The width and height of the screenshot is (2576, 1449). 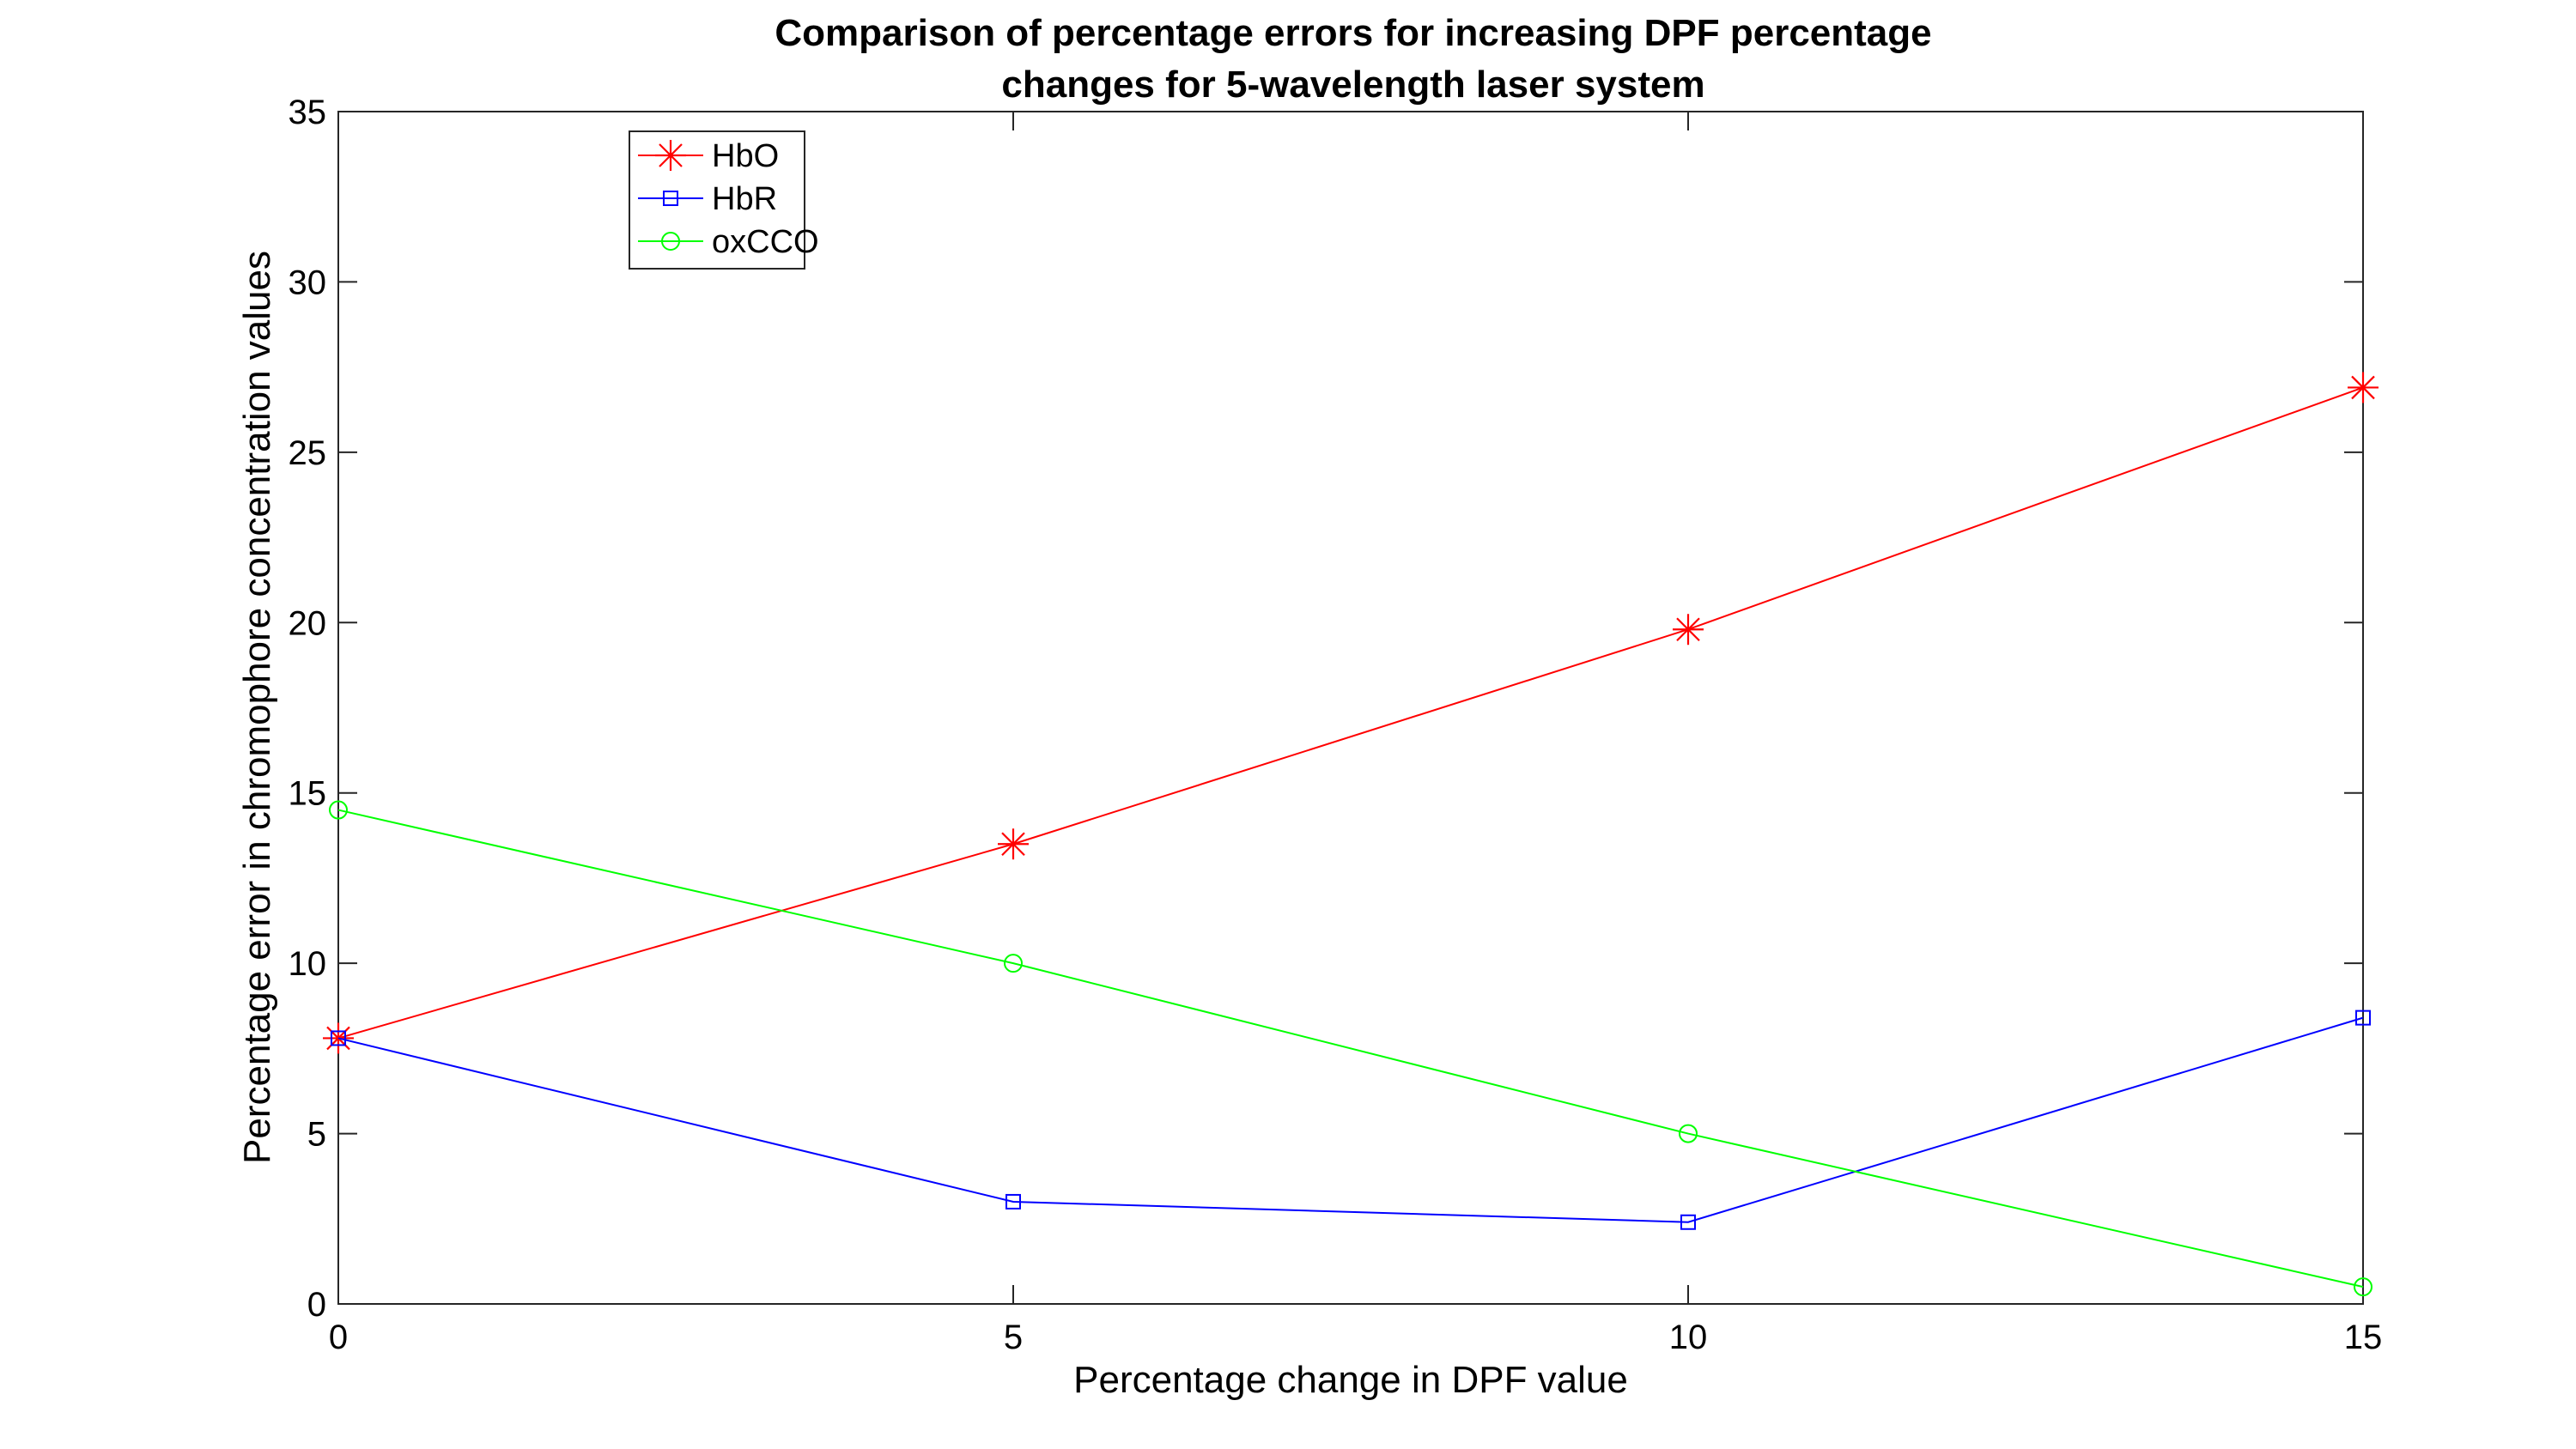 What do you see at coordinates (308, 453) in the screenshot?
I see `y-tick-label: 25` at bounding box center [308, 453].